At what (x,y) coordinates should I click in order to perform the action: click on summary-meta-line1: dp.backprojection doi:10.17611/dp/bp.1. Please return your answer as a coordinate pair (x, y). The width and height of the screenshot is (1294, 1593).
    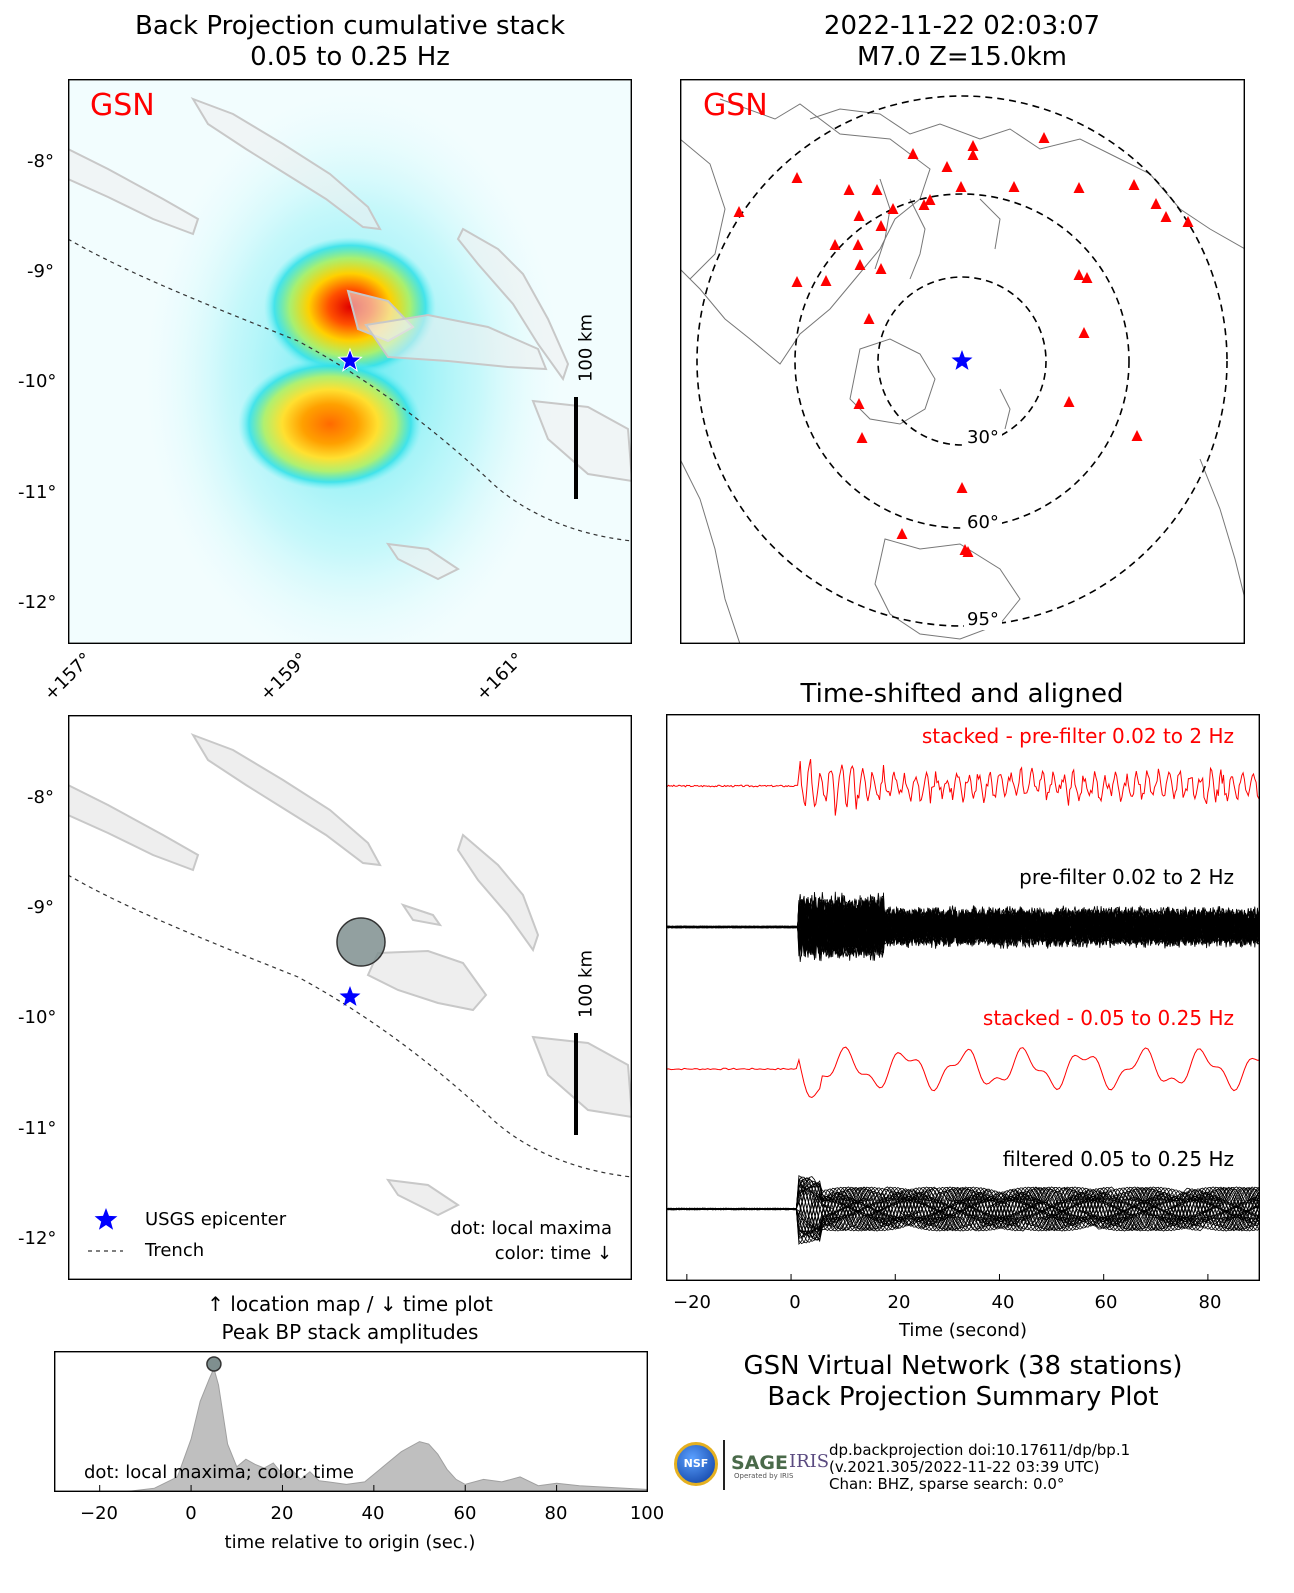
    Looking at the image, I should click on (980, 1450).